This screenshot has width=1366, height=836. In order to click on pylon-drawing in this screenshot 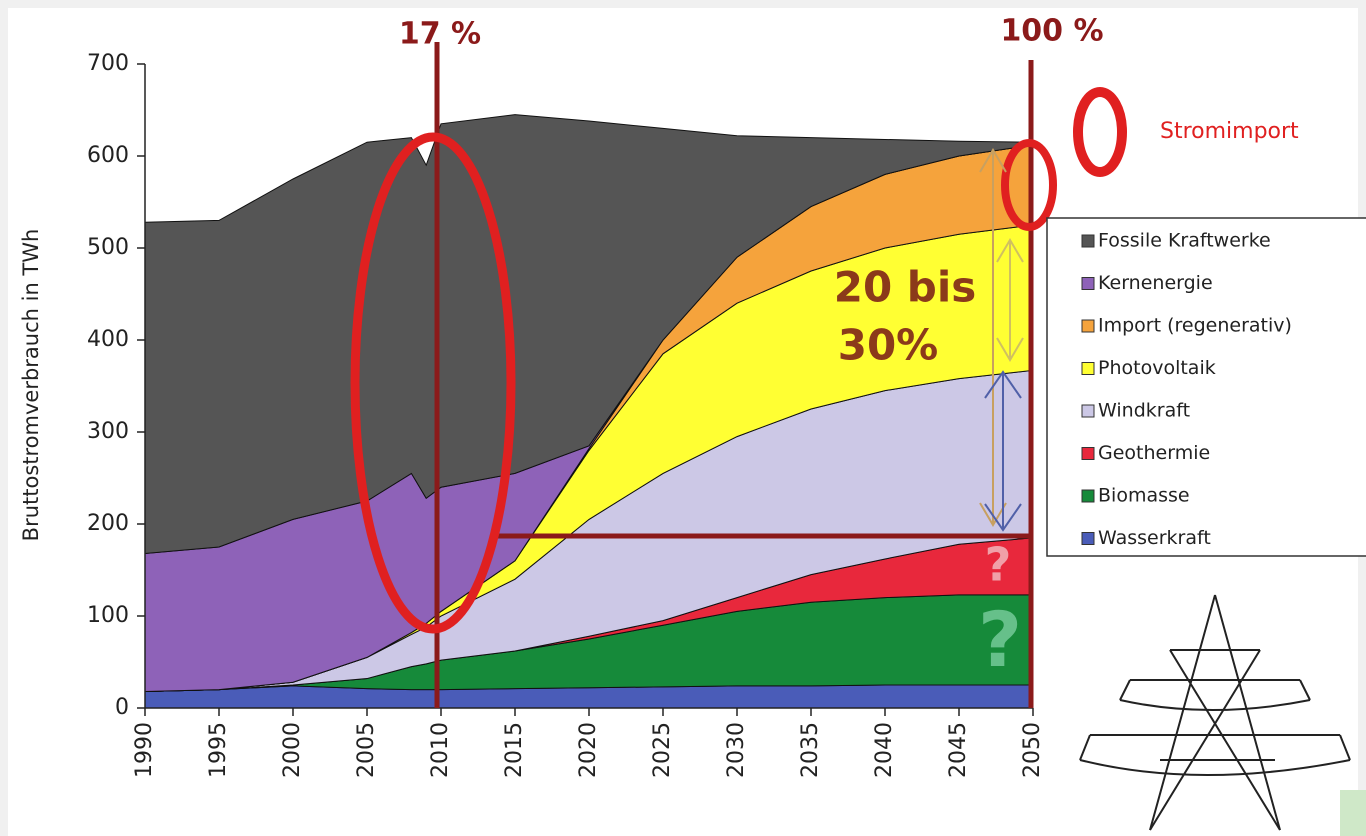, I will do `click(1215, 712)`.